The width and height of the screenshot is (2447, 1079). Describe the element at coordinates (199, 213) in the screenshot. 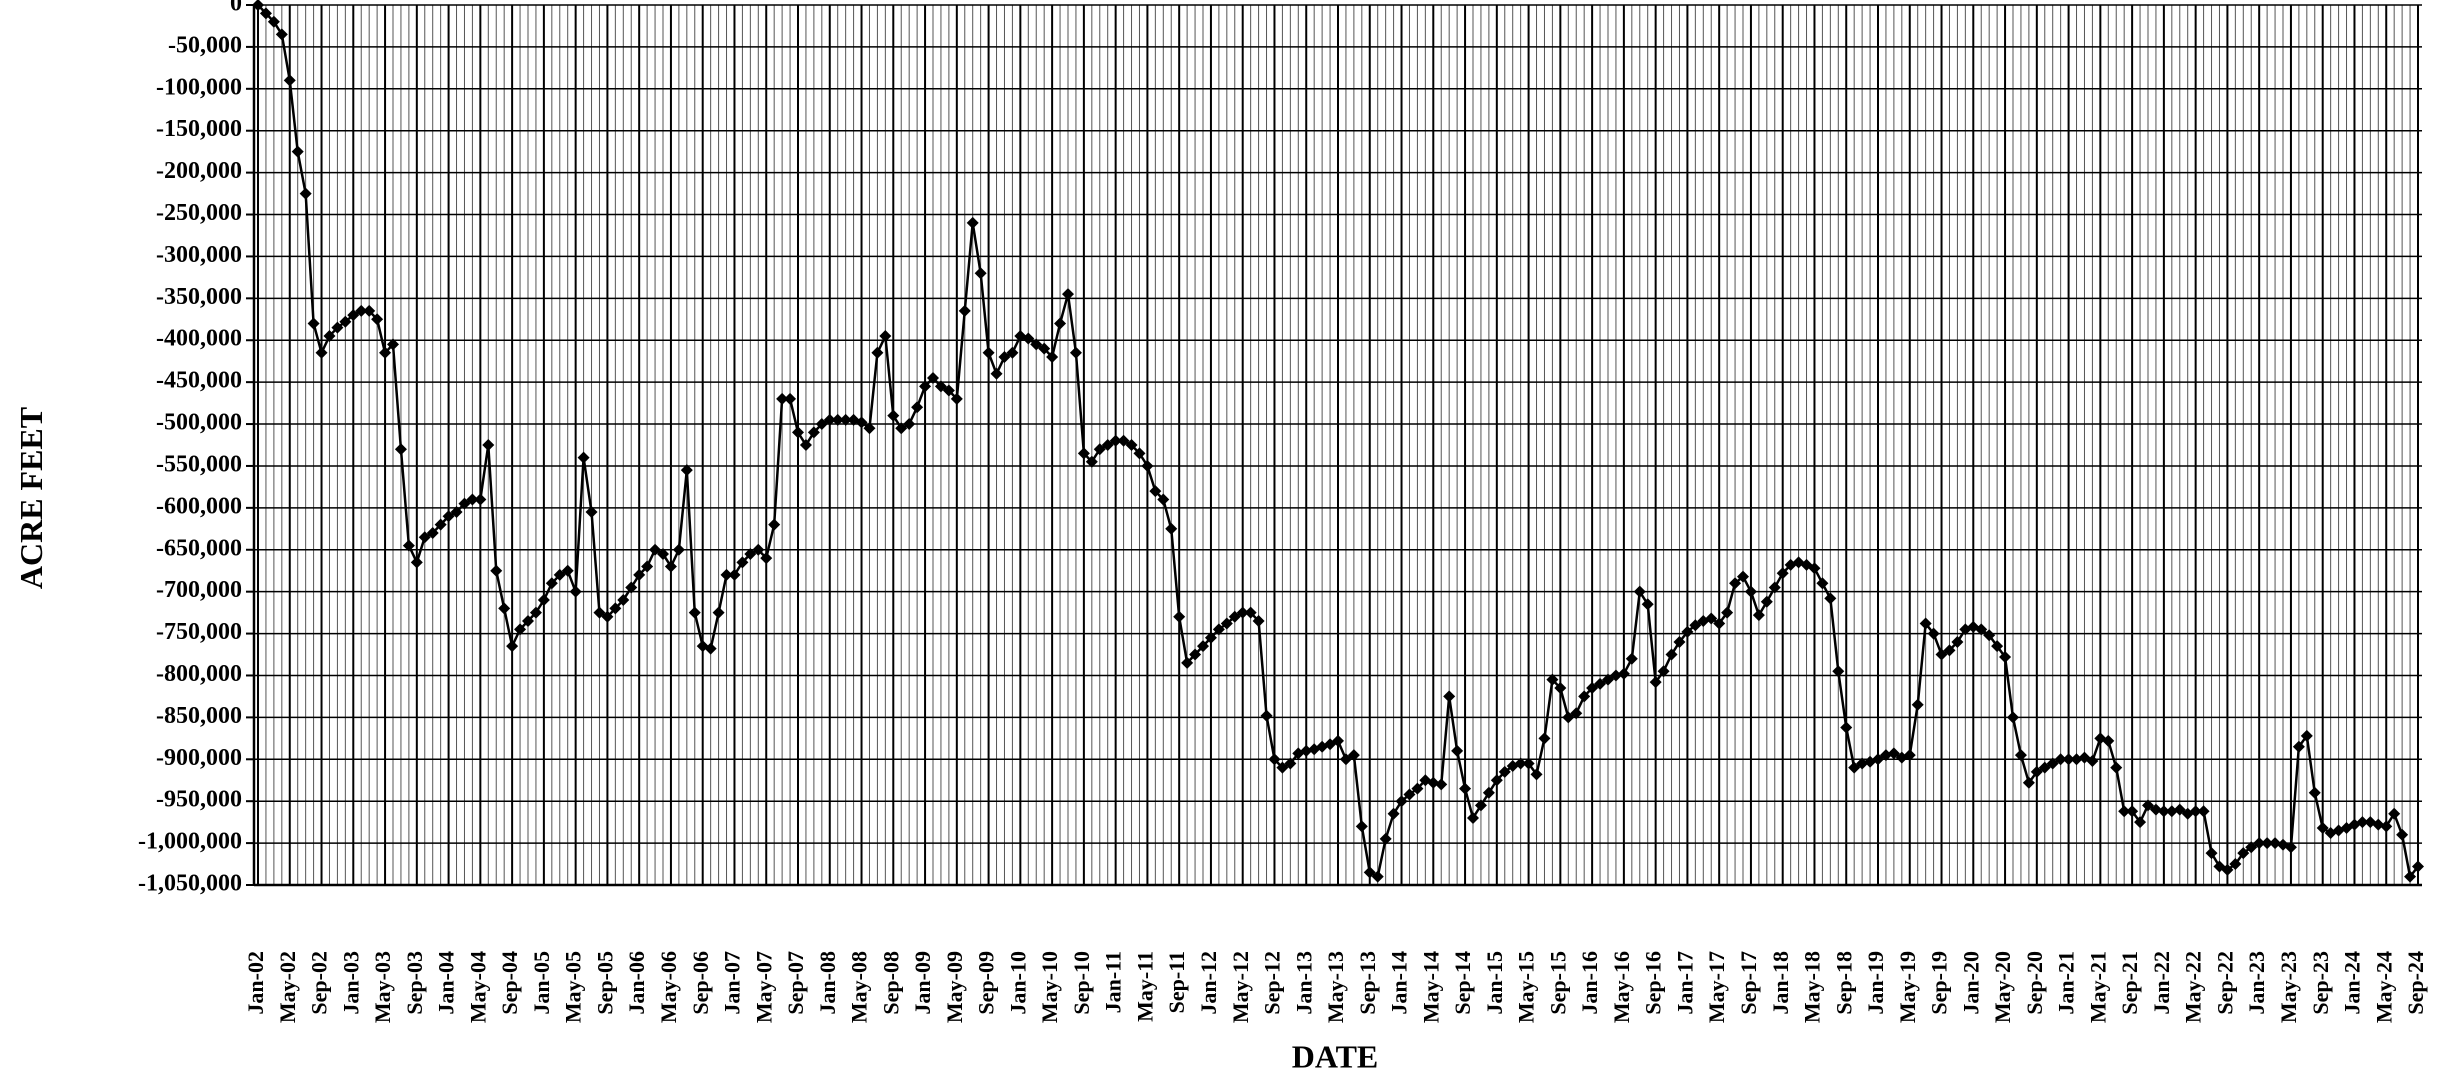

I see `y-tick-label: -250,000` at that location.